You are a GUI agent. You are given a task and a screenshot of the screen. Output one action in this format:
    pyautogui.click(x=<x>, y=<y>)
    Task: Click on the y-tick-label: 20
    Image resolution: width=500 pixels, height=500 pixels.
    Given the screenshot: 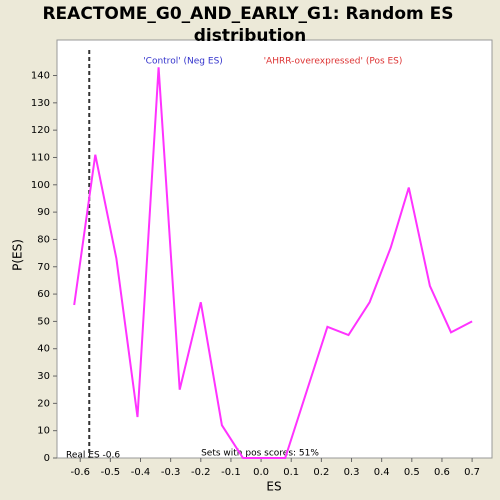 What is the action you would take?
    pyautogui.click(x=43, y=403)
    